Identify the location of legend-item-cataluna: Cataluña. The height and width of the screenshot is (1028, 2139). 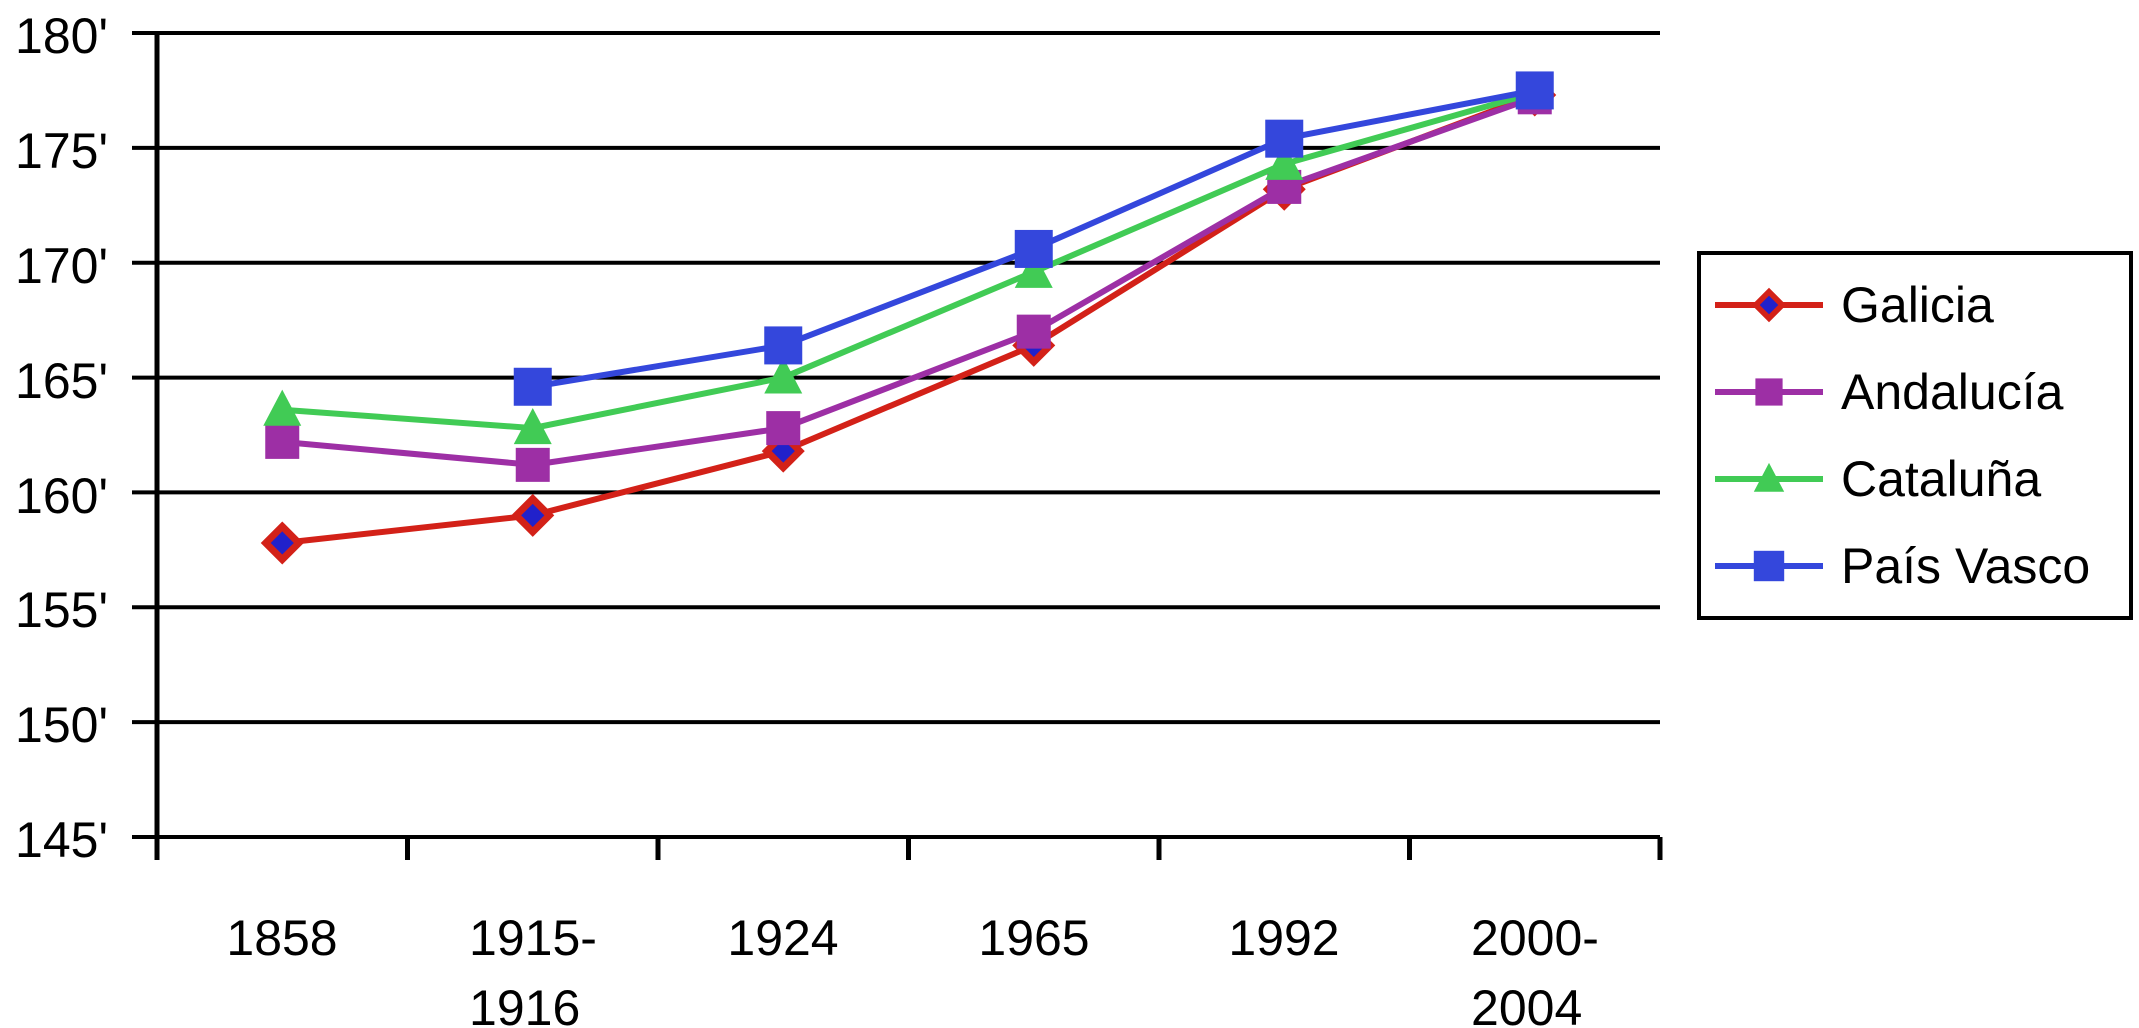
(1915, 479).